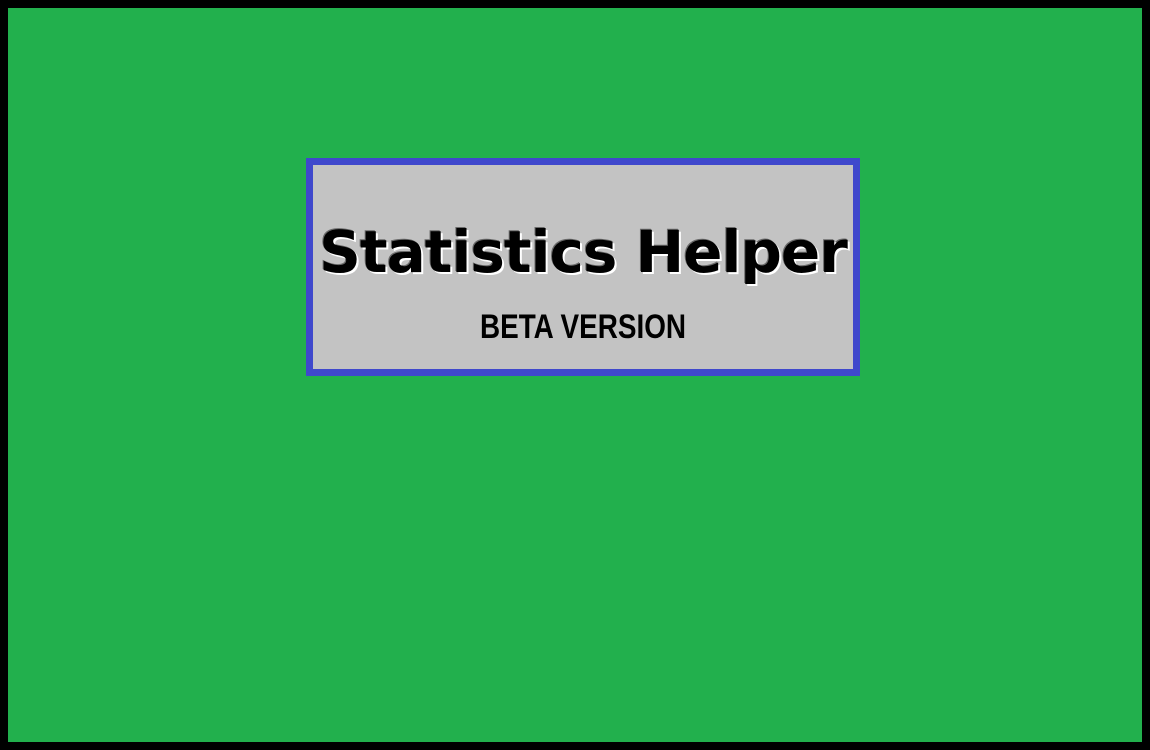  I want to click on app-title: Statistics Helper, so click(583, 252).